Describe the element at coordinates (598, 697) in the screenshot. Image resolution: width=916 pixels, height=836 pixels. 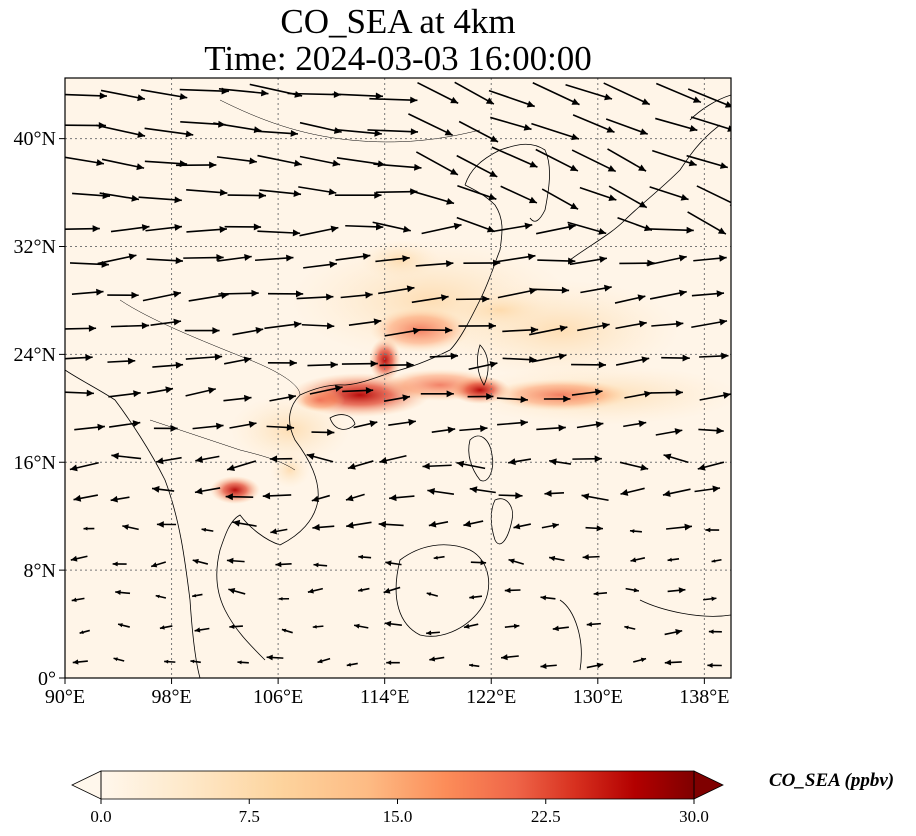
I see `lon-tick-label: 130°E` at that location.